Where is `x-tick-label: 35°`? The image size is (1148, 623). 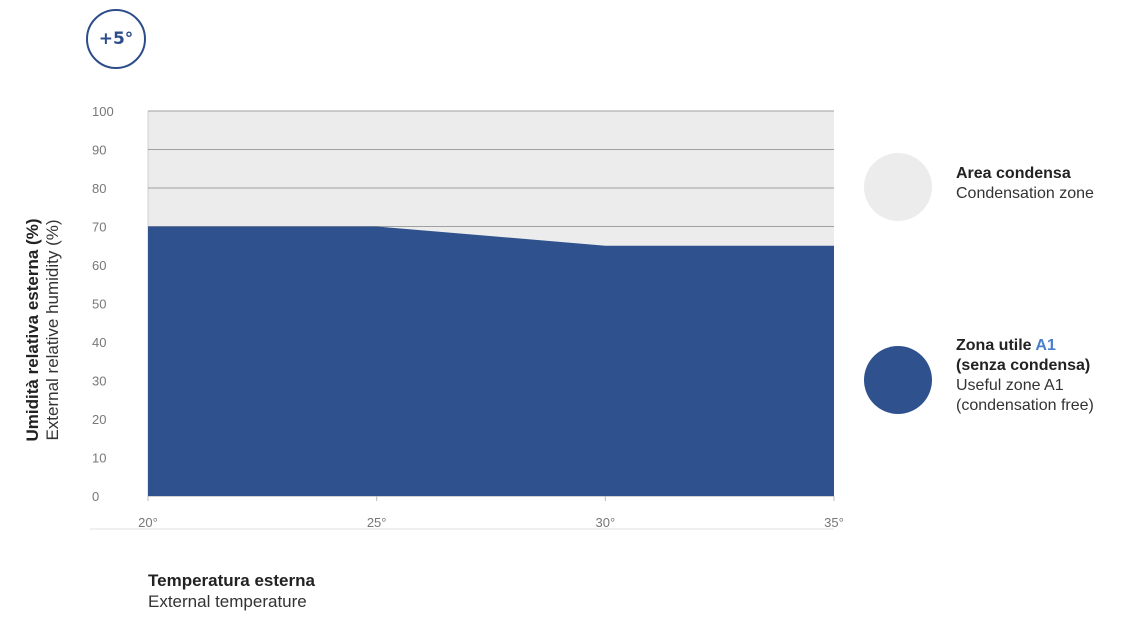
x-tick-label: 35° is located at coordinates (834, 522).